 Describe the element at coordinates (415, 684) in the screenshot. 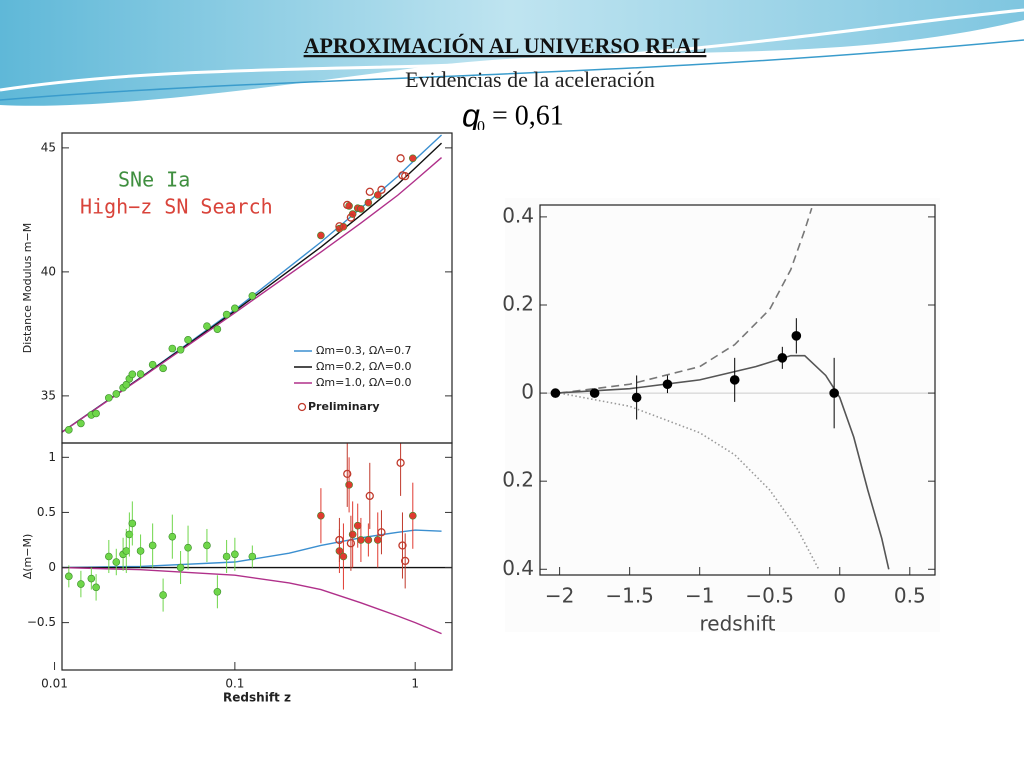

I see `x-tick-label: 1` at that location.